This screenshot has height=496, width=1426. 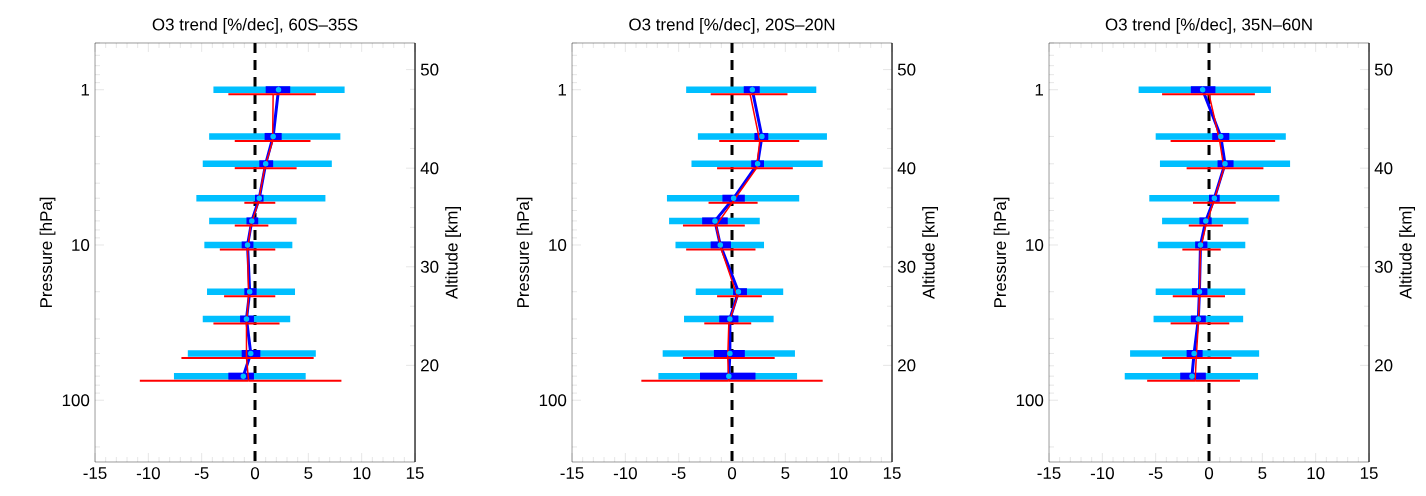 What do you see at coordinates (255, 26) in the screenshot?
I see `chart-title: O3 trend [%/dec], 60S–35S` at bounding box center [255, 26].